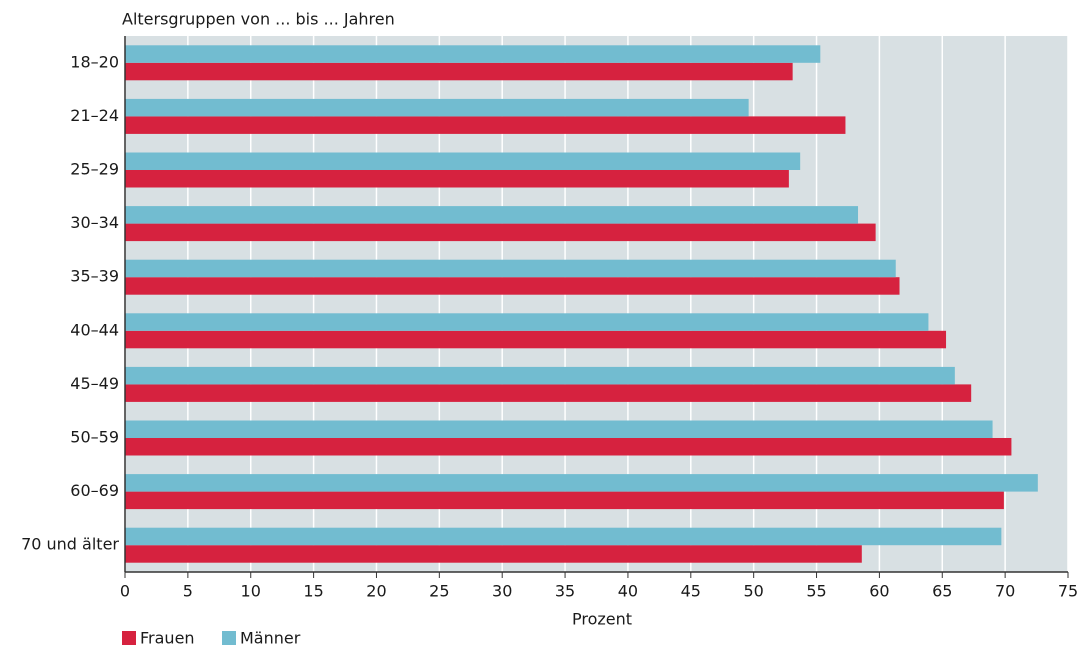 The width and height of the screenshot is (1083, 652). I want to click on x-tick-label: 0, so click(125, 591).